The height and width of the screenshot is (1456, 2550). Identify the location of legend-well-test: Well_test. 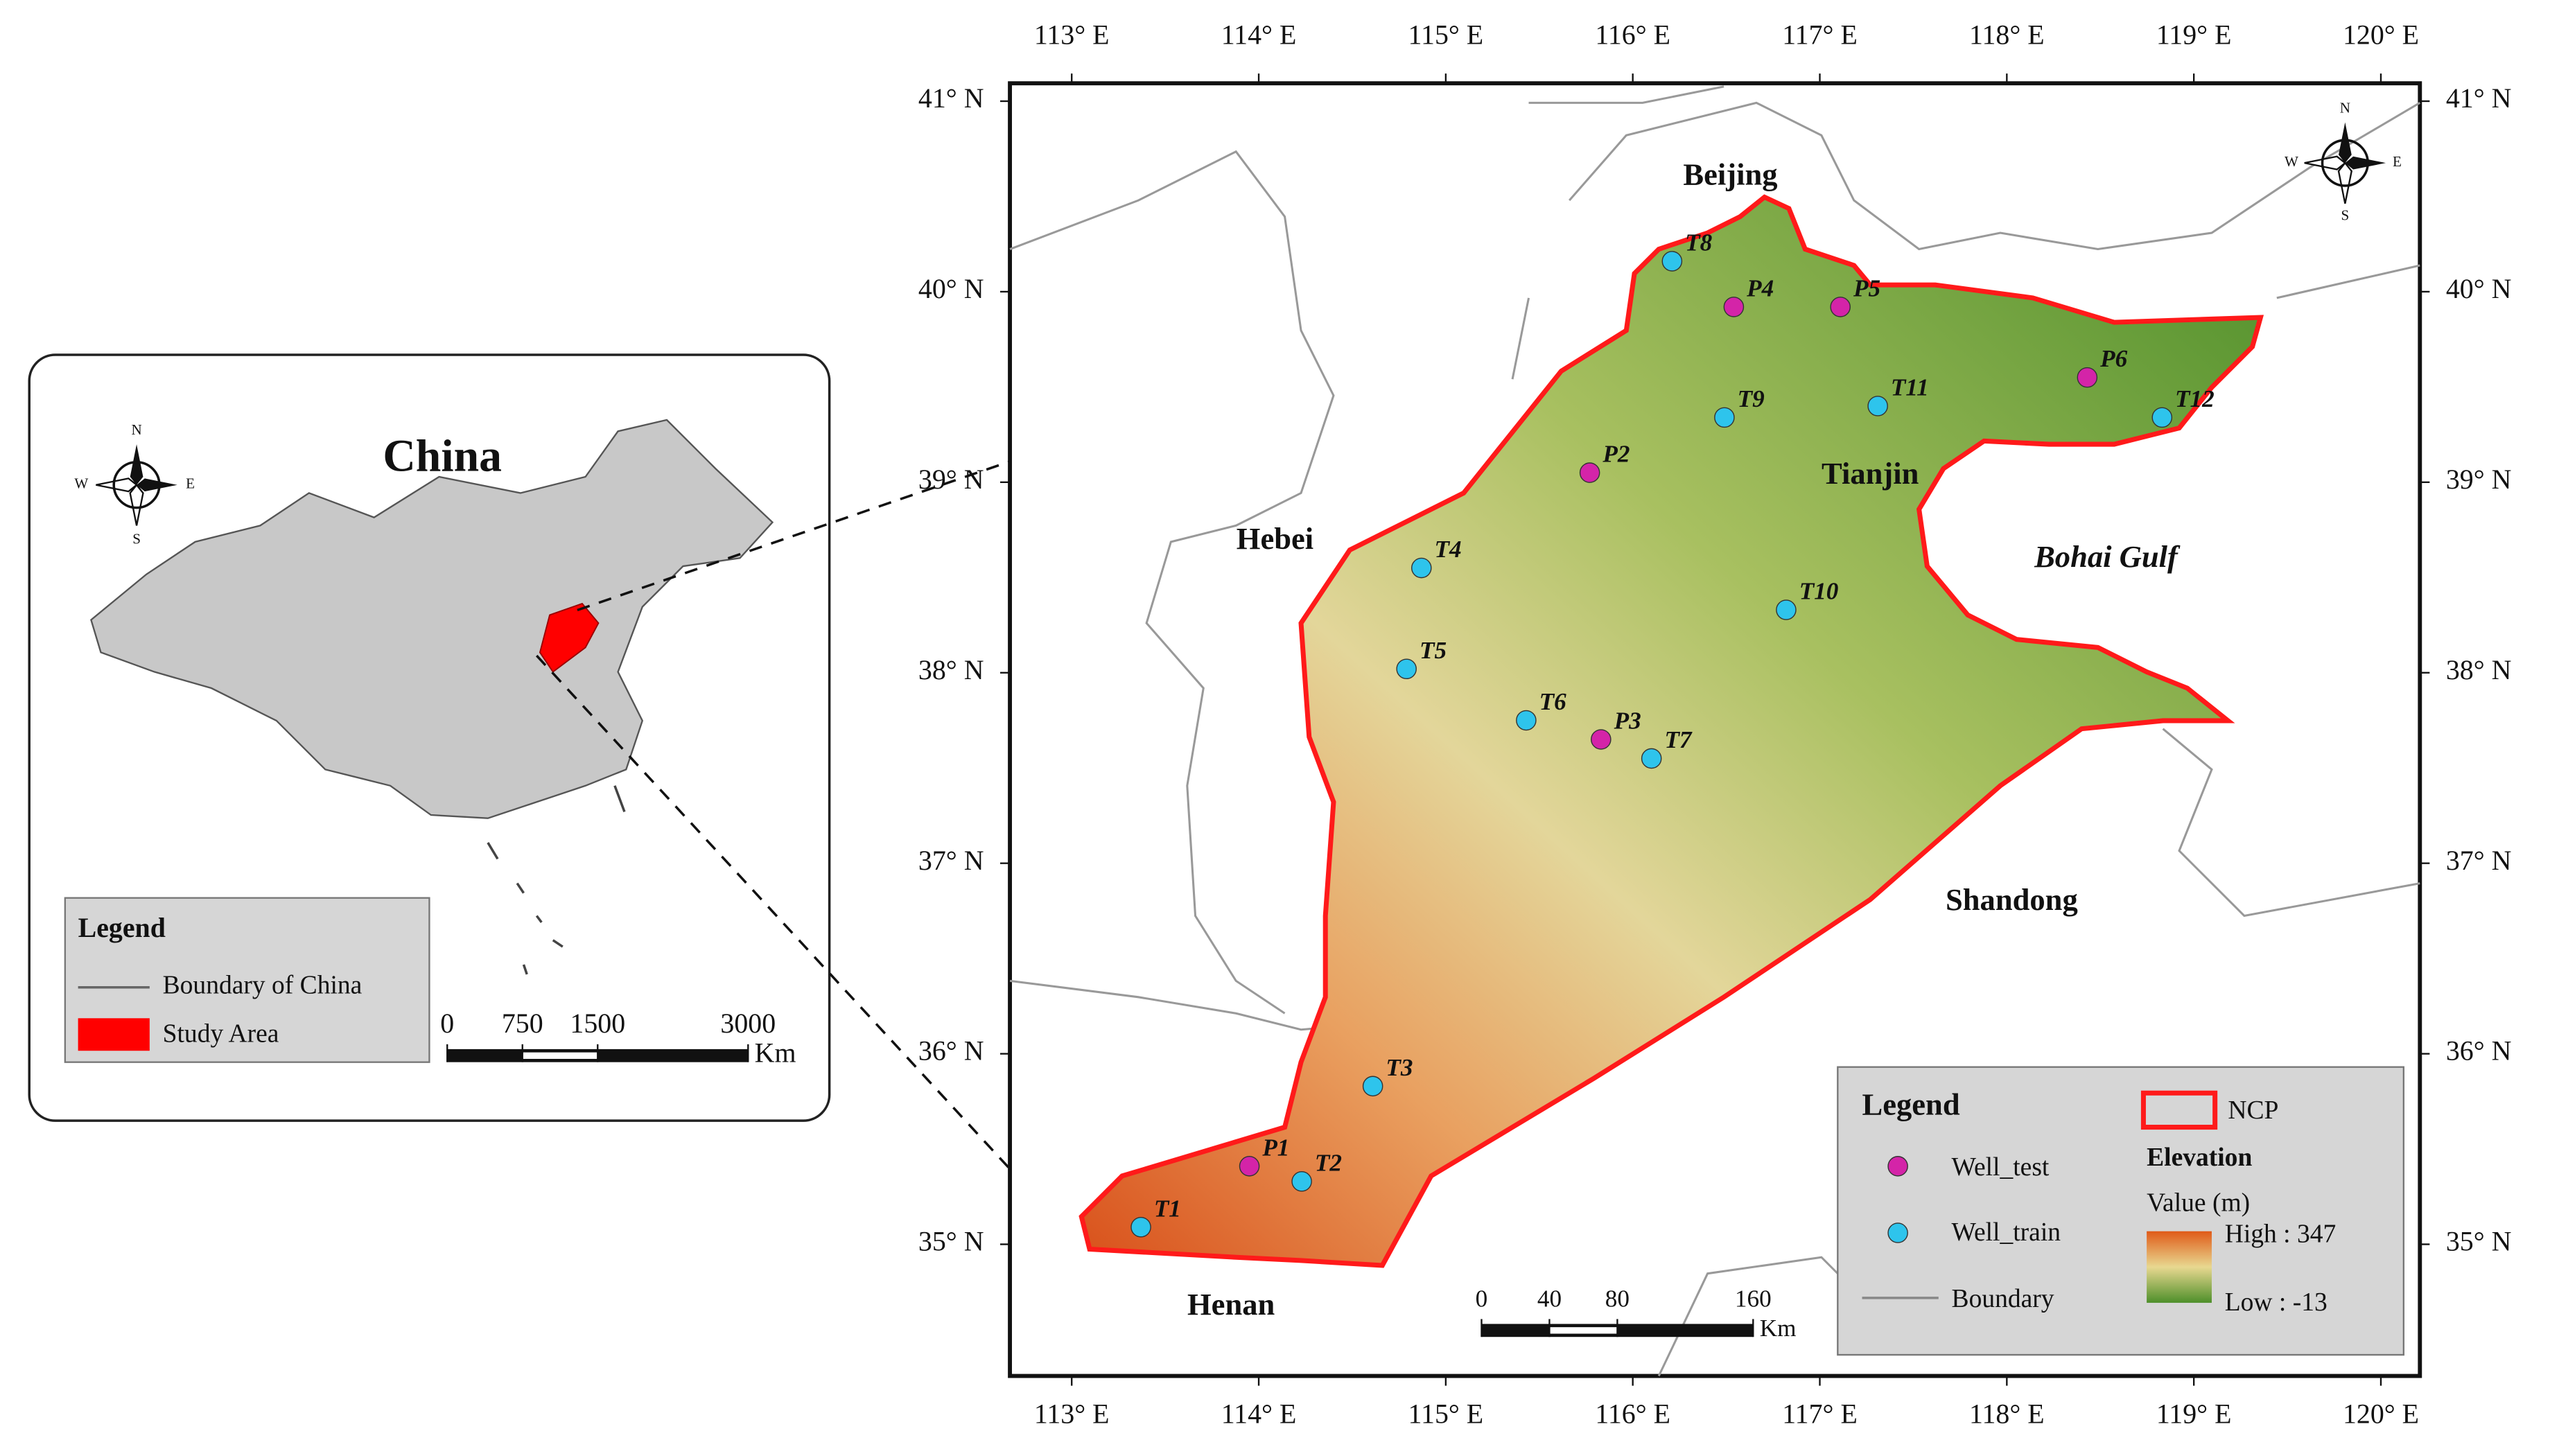
(2001, 1167).